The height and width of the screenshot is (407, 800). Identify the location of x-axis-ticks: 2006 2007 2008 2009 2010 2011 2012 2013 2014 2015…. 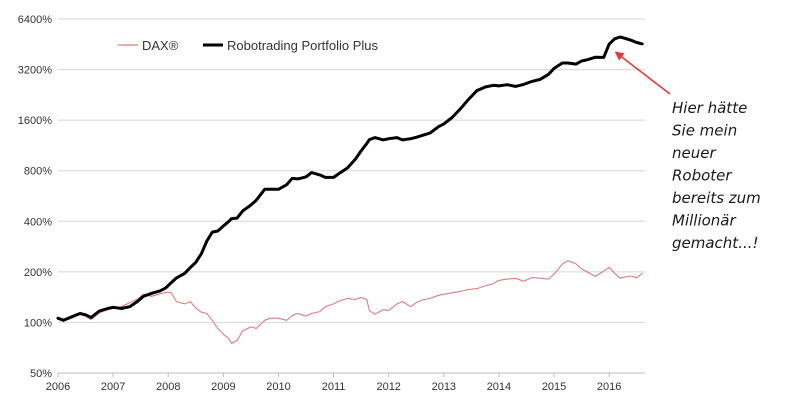
(333, 383).